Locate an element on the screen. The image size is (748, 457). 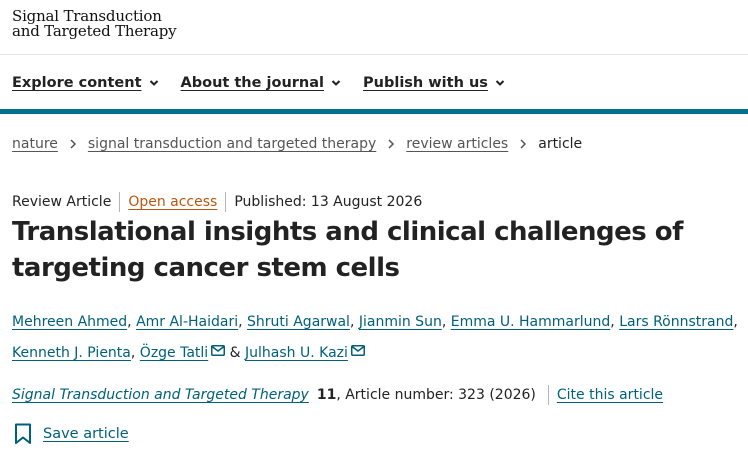
nav-explore-content: Explore content is located at coordinates (85, 83).